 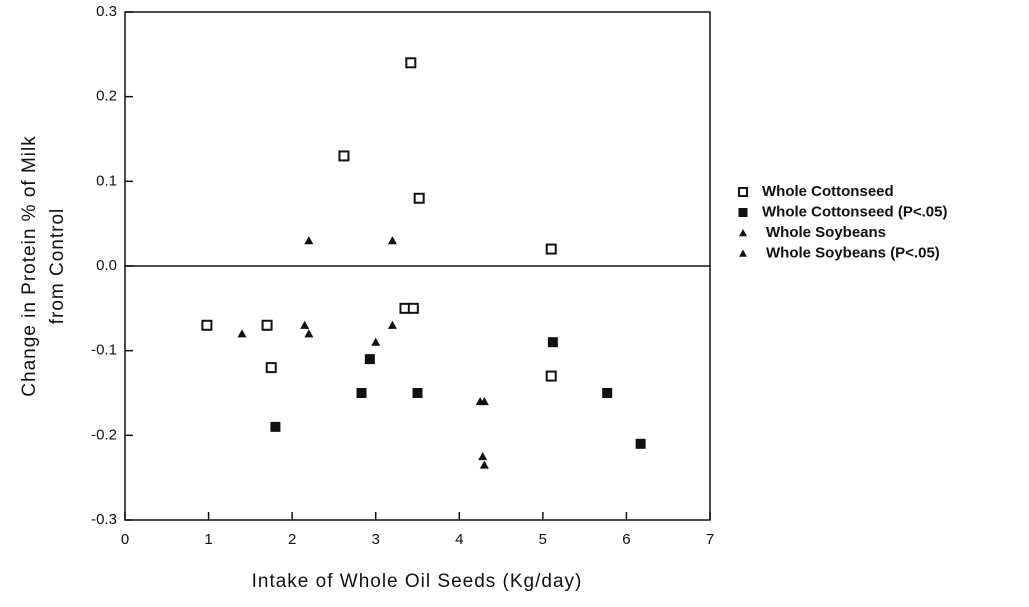 I want to click on y-tick-label: -0.3, so click(x=104, y=519).